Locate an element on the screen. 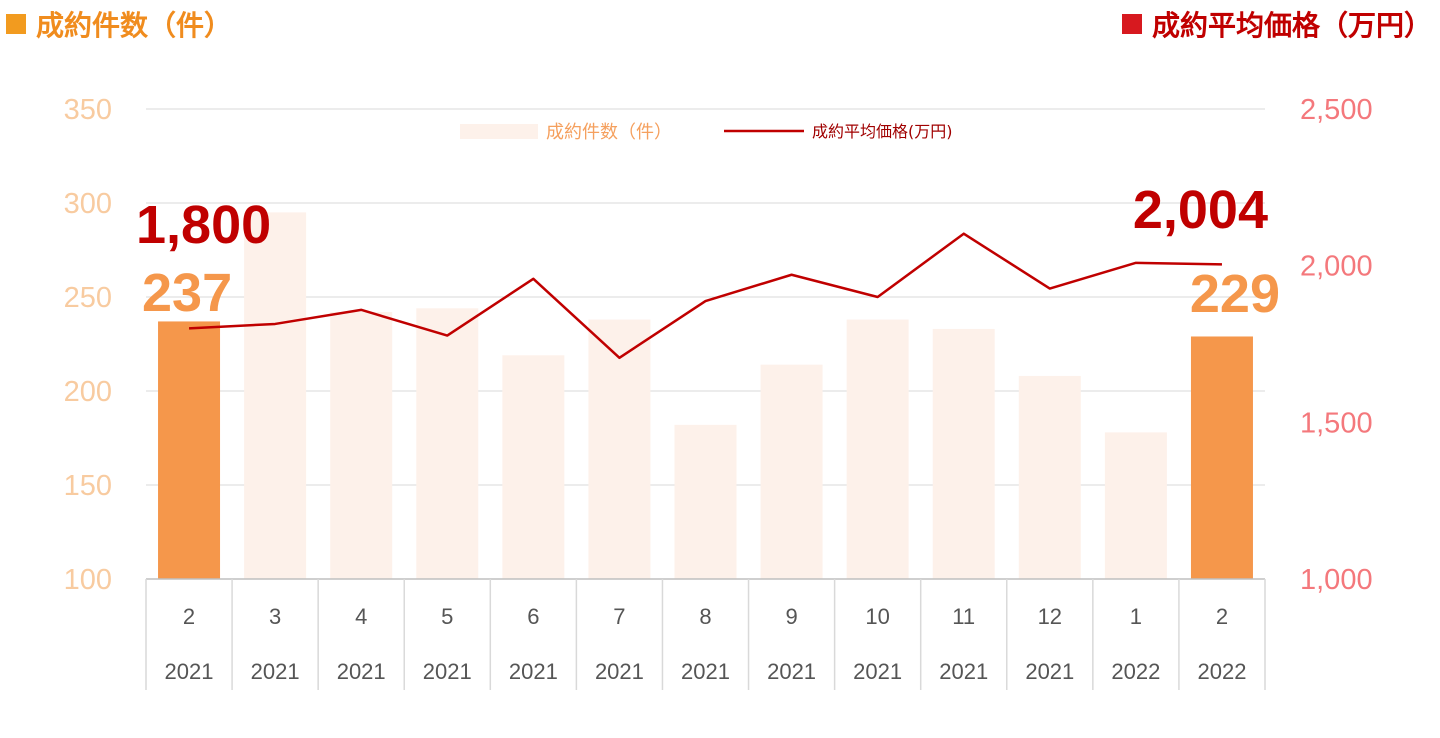  left-tick-label: 100 is located at coordinates (88, 580).